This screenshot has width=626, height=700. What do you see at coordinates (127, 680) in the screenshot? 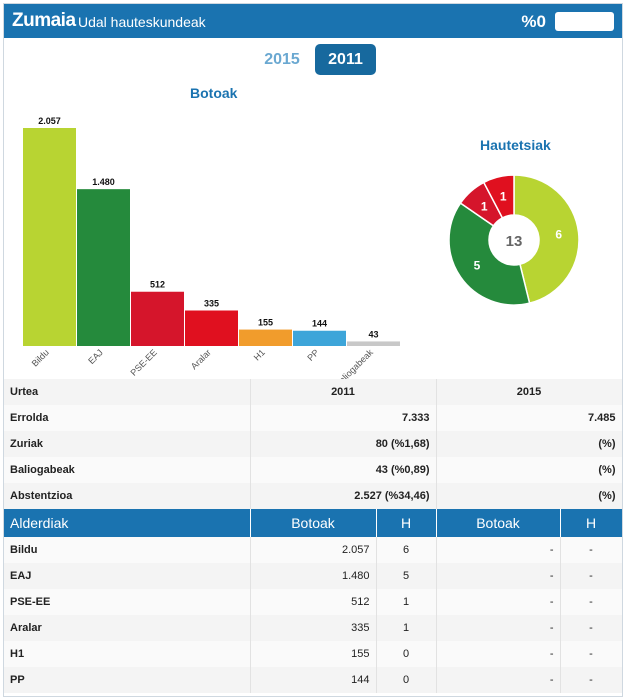
I see `party-name: PP` at bounding box center [127, 680].